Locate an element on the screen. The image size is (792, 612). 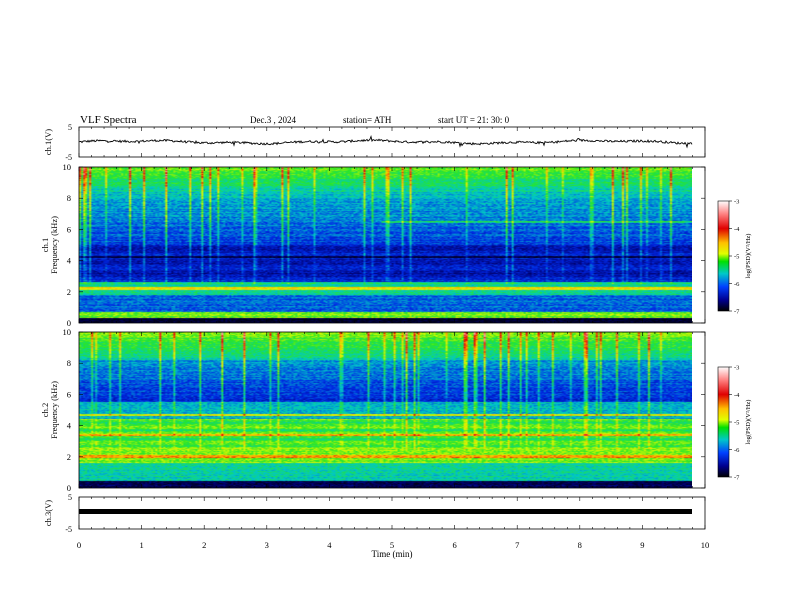
panel-ch3-waveform: 5 -5 ch.3(V) is located at coordinates (374, 513).